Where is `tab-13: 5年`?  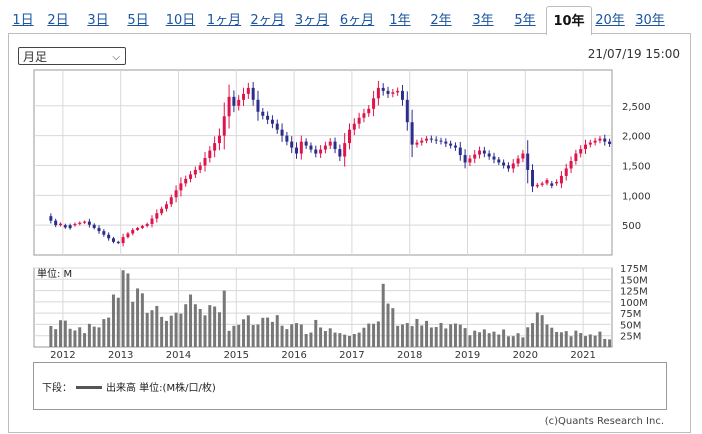 tab-13: 5年 is located at coordinates (525, 20).